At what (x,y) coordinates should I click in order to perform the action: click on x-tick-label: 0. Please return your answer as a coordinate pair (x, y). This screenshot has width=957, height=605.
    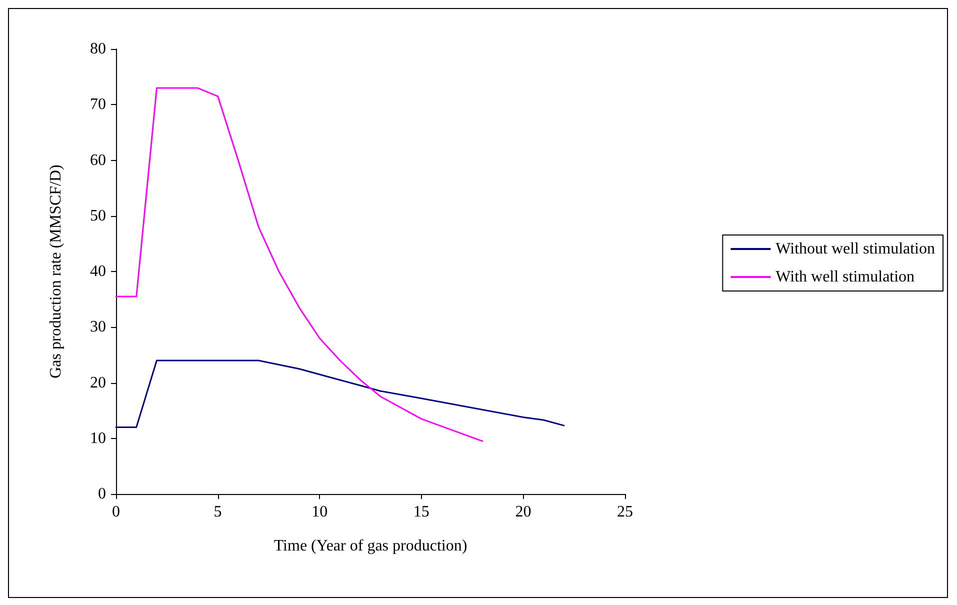
    Looking at the image, I should click on (116, 512).